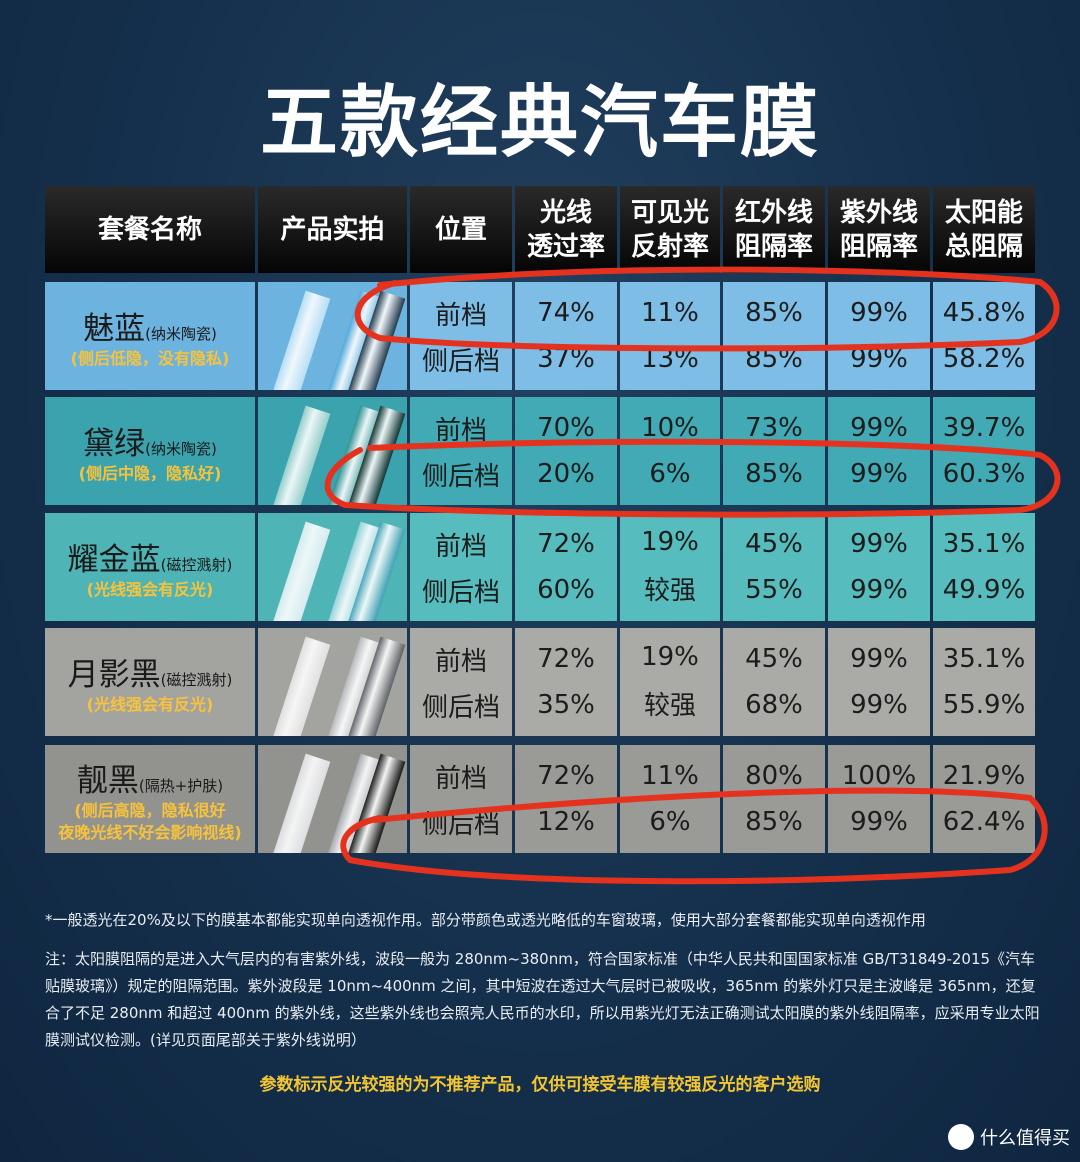 This screenshot has width=1080, height=1162. What do you see at coordinates (670, 359) in the screenshot?
I see `value: 13%` at bounding box center [670, 359].